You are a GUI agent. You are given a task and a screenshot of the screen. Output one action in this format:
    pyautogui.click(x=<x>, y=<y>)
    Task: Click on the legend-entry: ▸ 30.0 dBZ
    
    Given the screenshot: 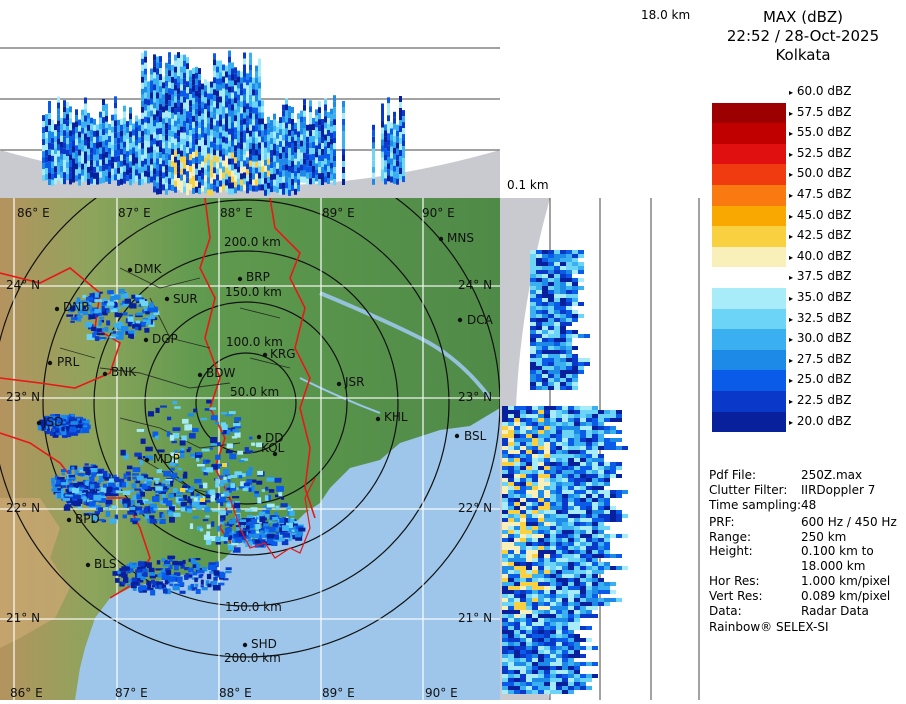 What is the action you would take?
    pyautogui.click(x=820, y=338)
    